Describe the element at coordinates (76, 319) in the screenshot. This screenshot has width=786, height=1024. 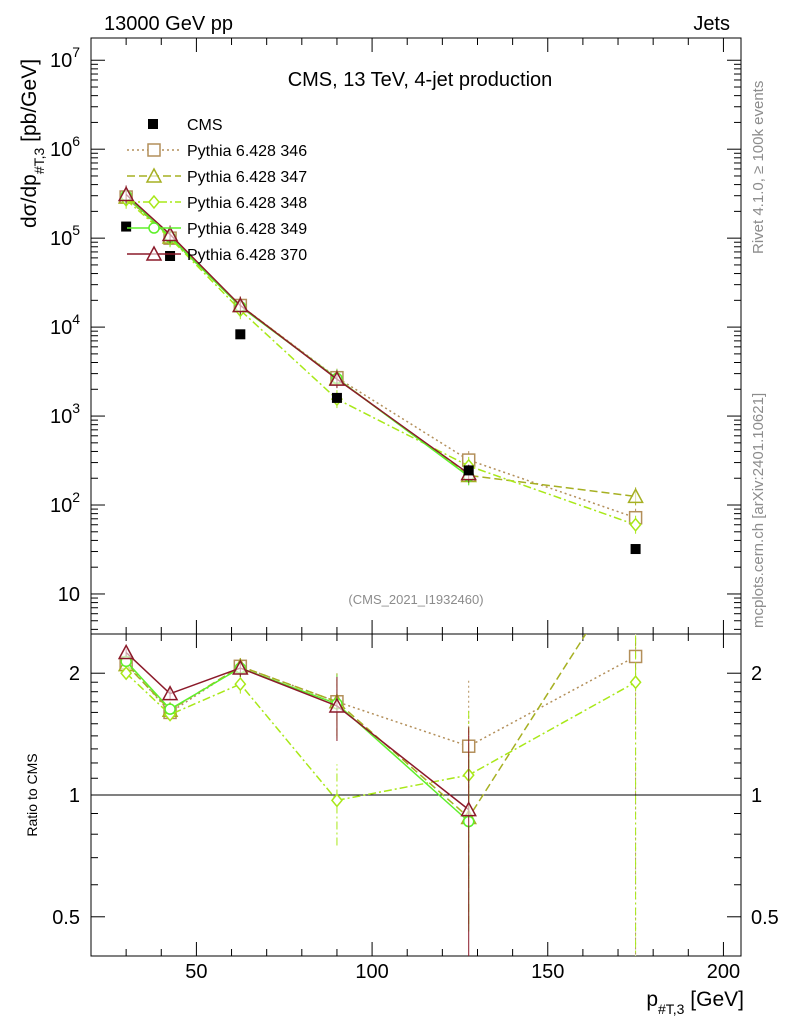
I see `y-tick-exponent: 4` at that location.